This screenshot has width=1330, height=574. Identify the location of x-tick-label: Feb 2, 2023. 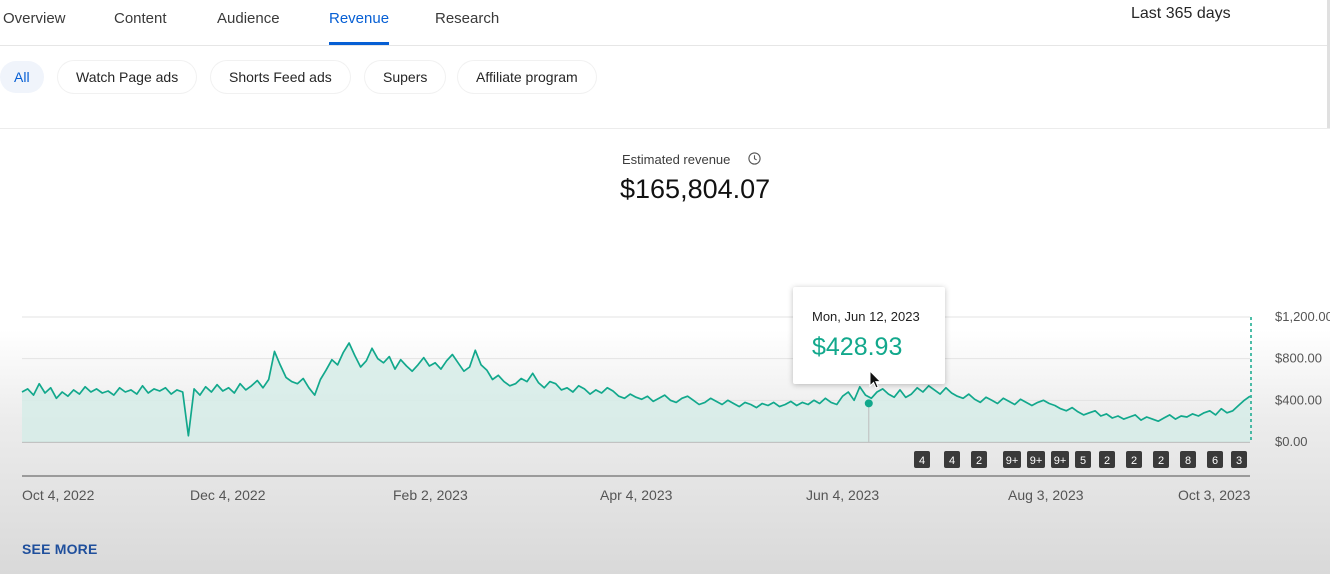
(430, 495).